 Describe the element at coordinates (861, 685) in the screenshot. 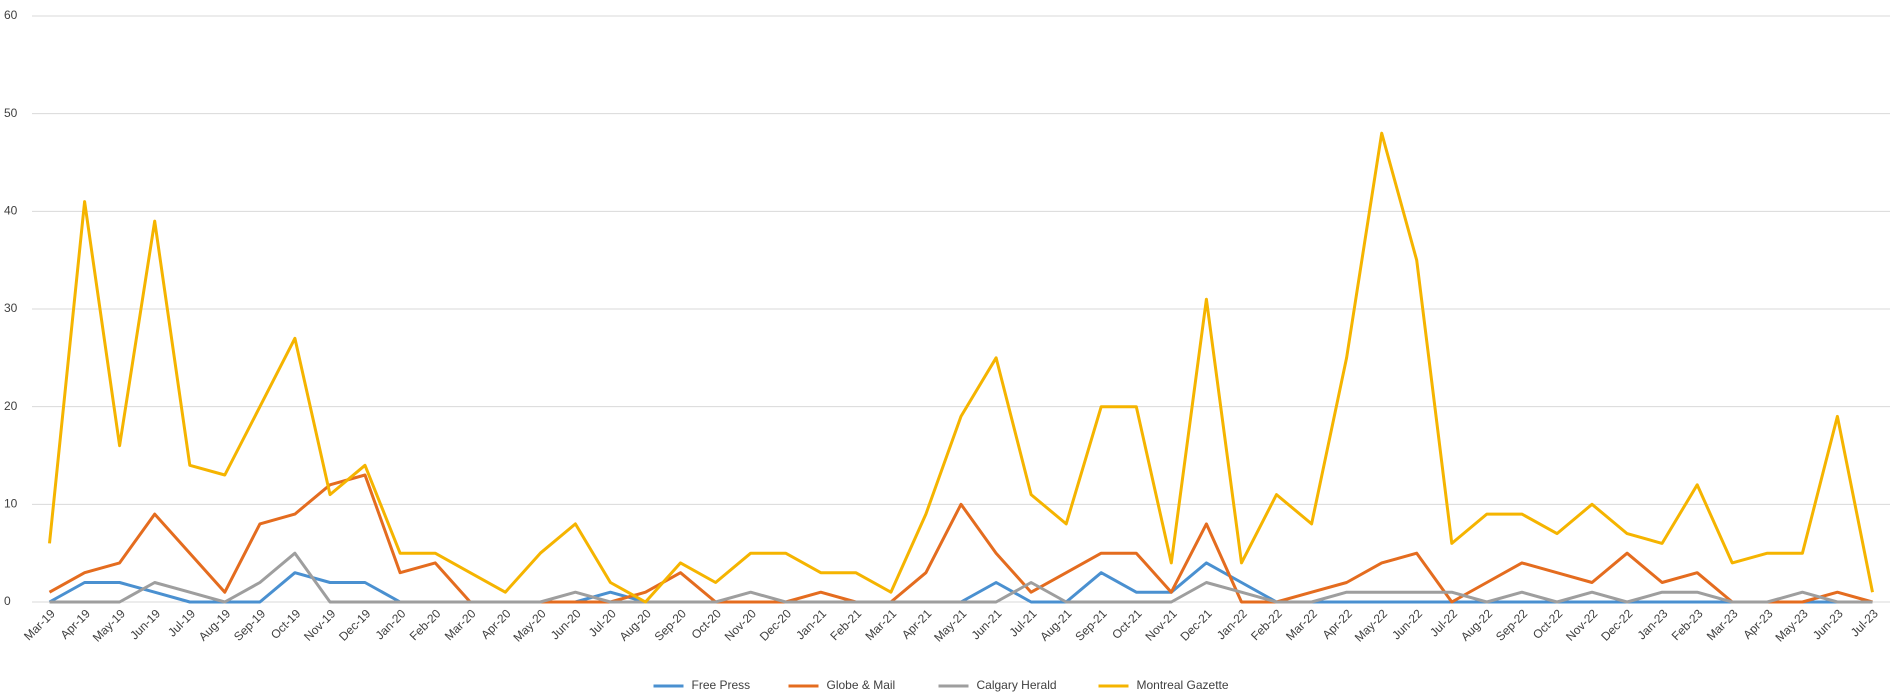

I see `legend-label: Globe & Mail` at that location.